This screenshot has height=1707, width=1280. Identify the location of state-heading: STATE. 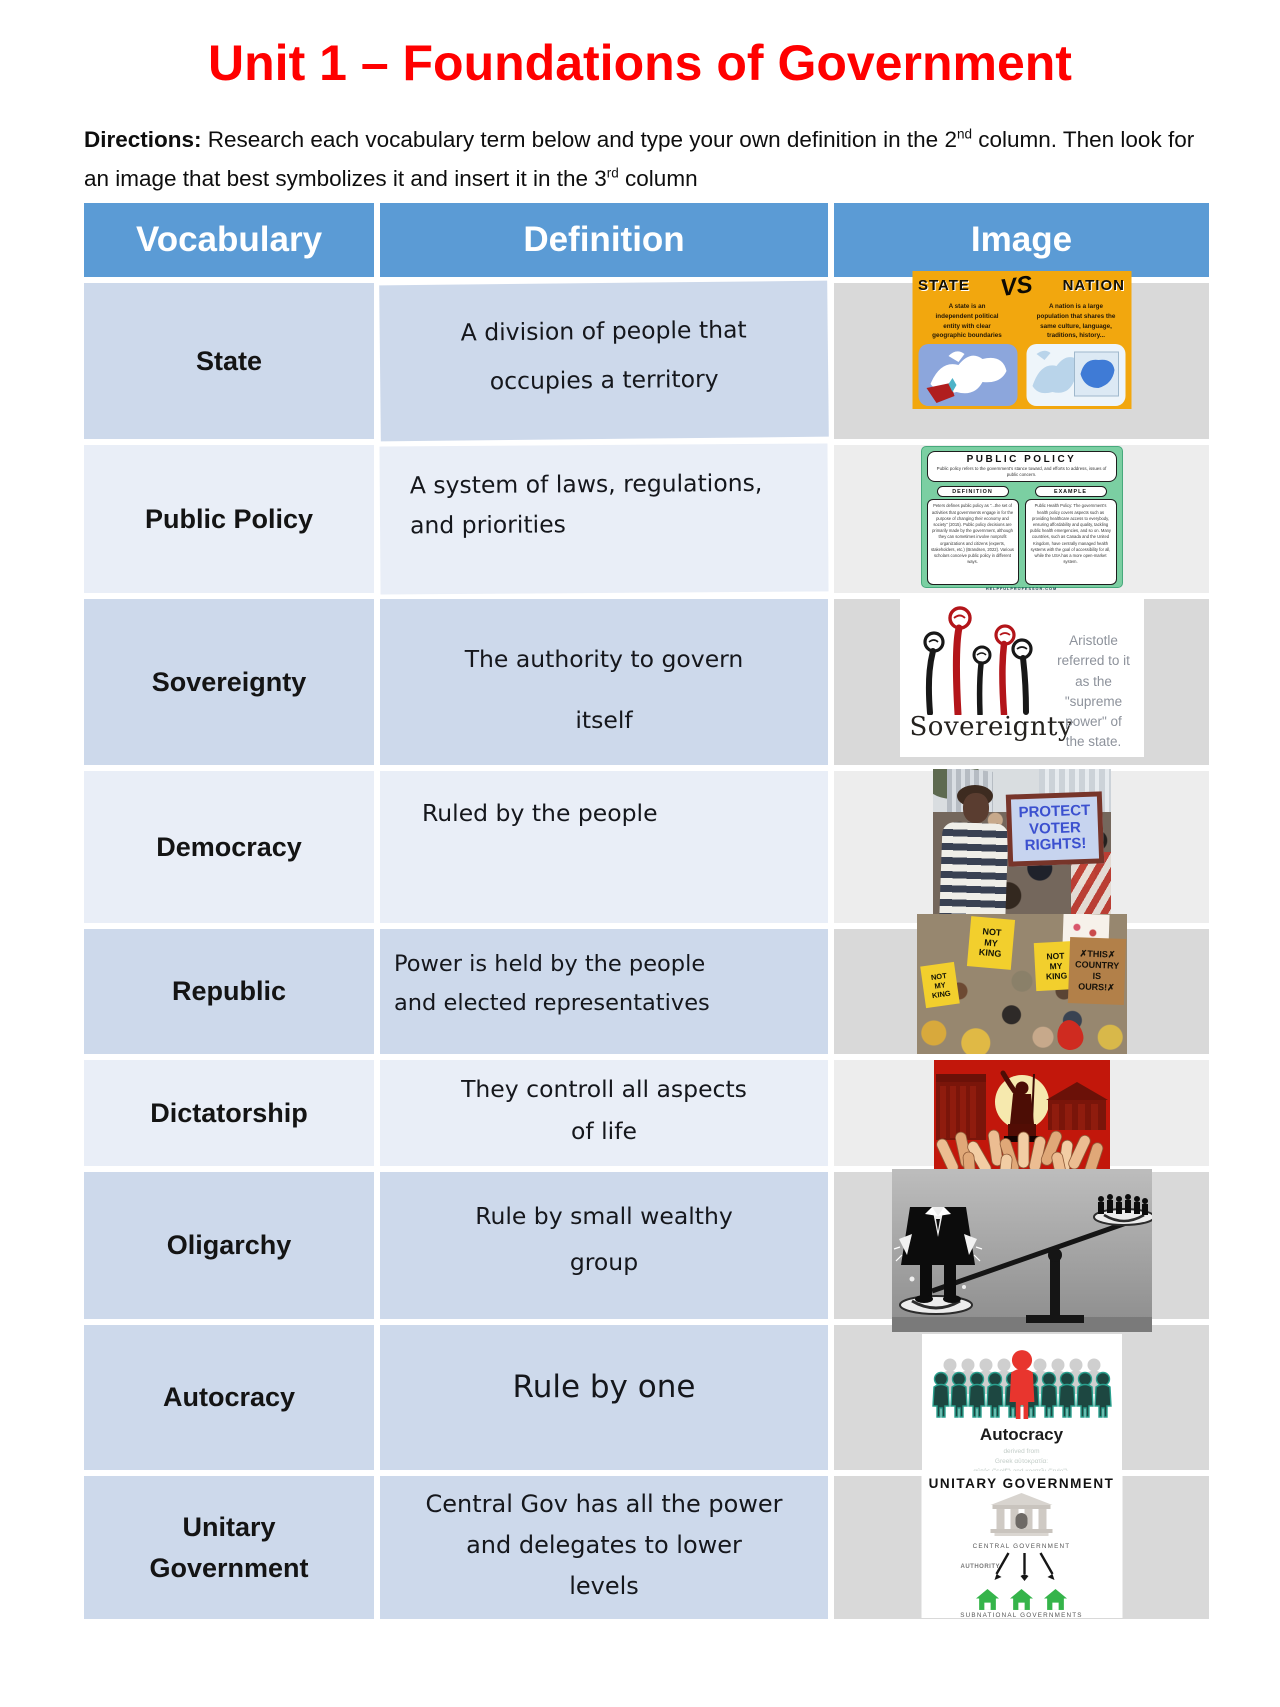
(944, 285).